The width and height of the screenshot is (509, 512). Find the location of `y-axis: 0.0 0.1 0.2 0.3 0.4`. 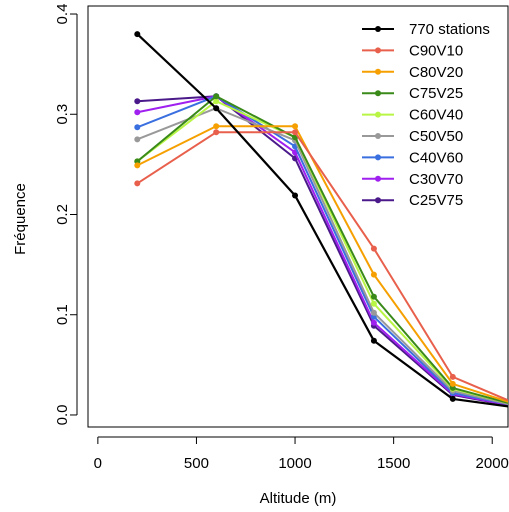

y-axis: 0.0 0.1 0.2 0.3 0.4 is located at coordinates (66, 215).